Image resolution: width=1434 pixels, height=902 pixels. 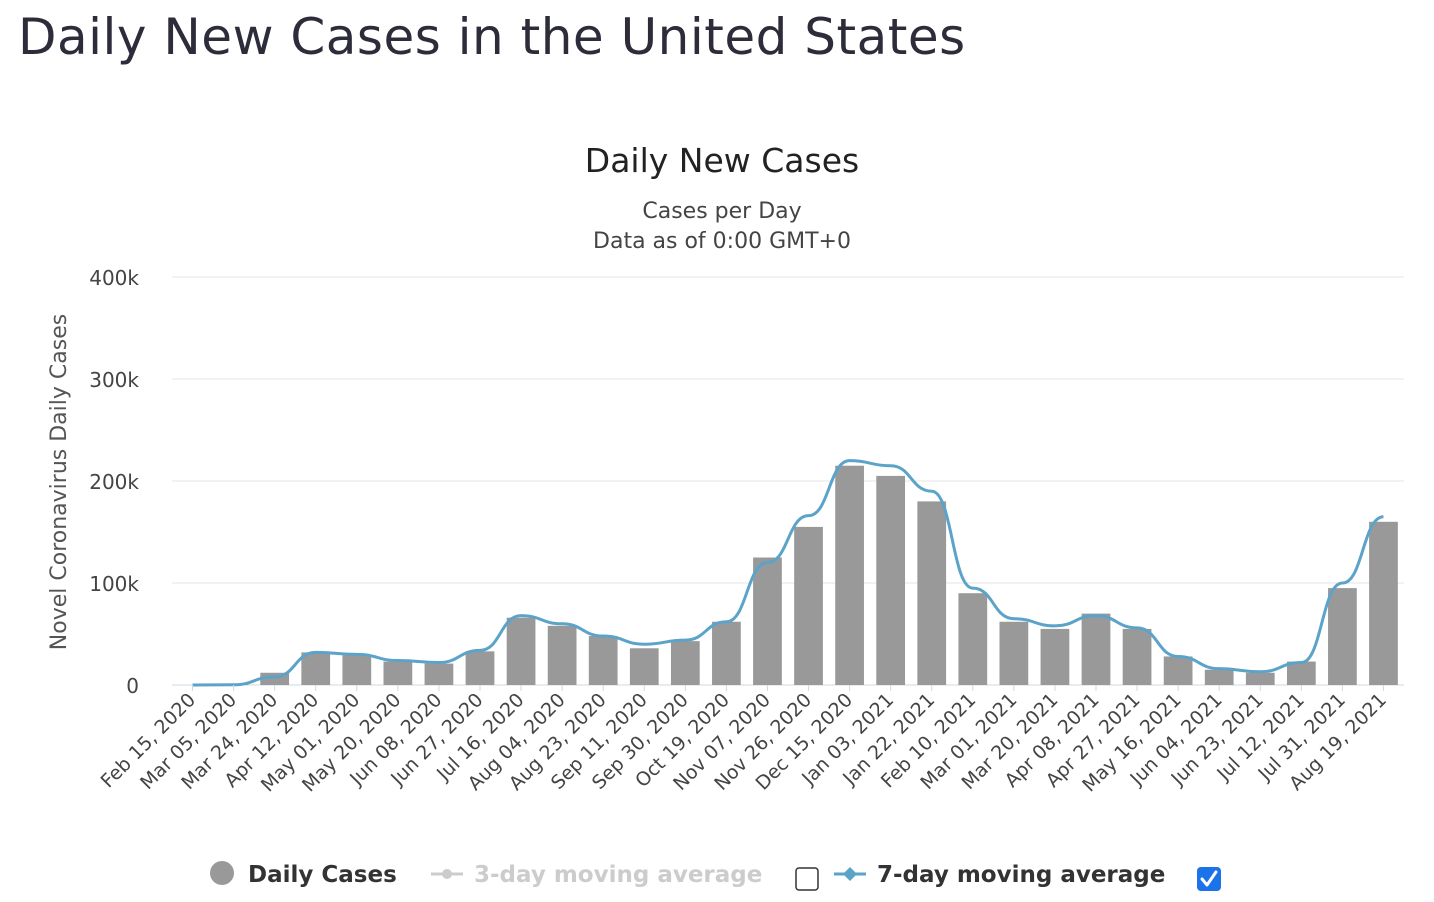 I want to click on y-axis-title: Novel Coronavirus Daily Cases, so click(x=59, y=482).